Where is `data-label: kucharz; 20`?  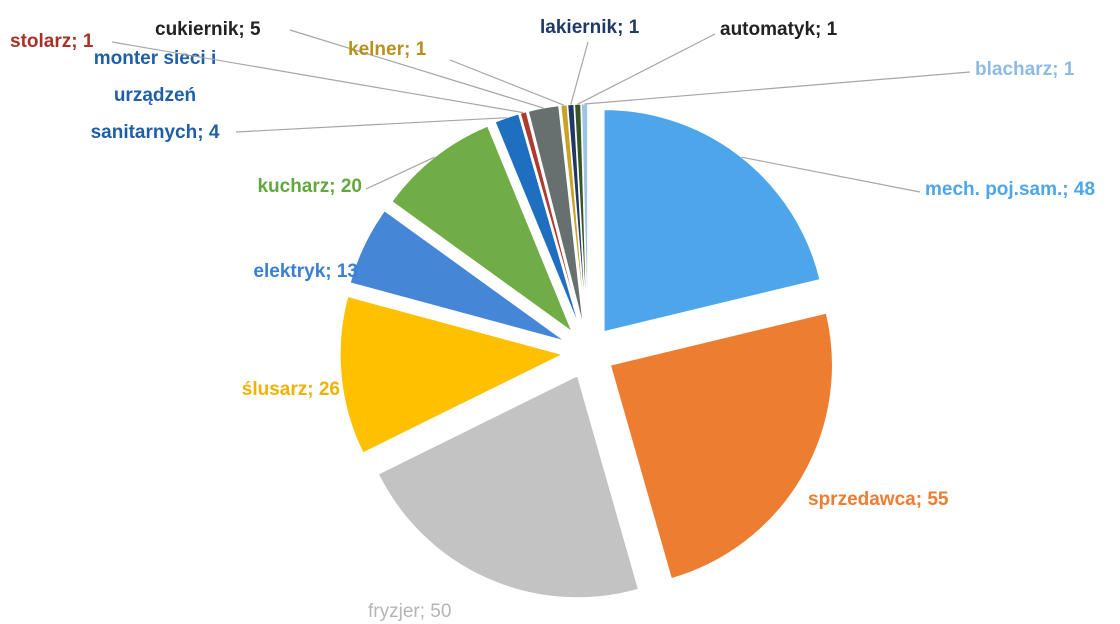
data-label: kucharz; 20 is located at coordinates (309, 186).